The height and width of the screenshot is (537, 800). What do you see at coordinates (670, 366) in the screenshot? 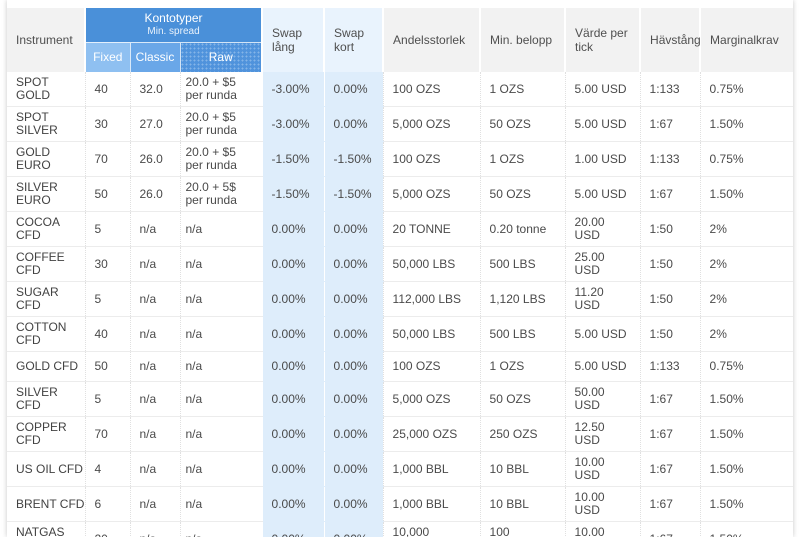
I see `cell-havstang: 1:133` at bounding box center [670, 366].